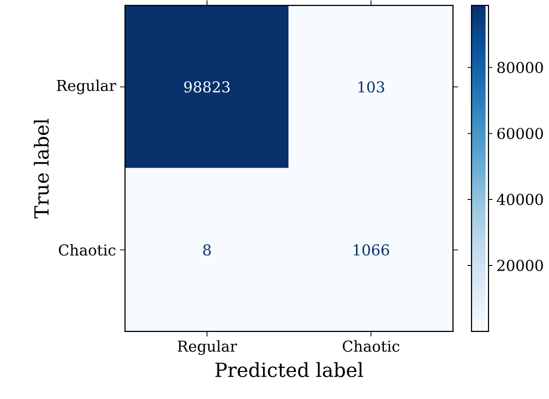  What do you see at coordinates (520, 67) in the screenshot?
I see `color-bar-label: 80000` at bounding box center [520, 67].